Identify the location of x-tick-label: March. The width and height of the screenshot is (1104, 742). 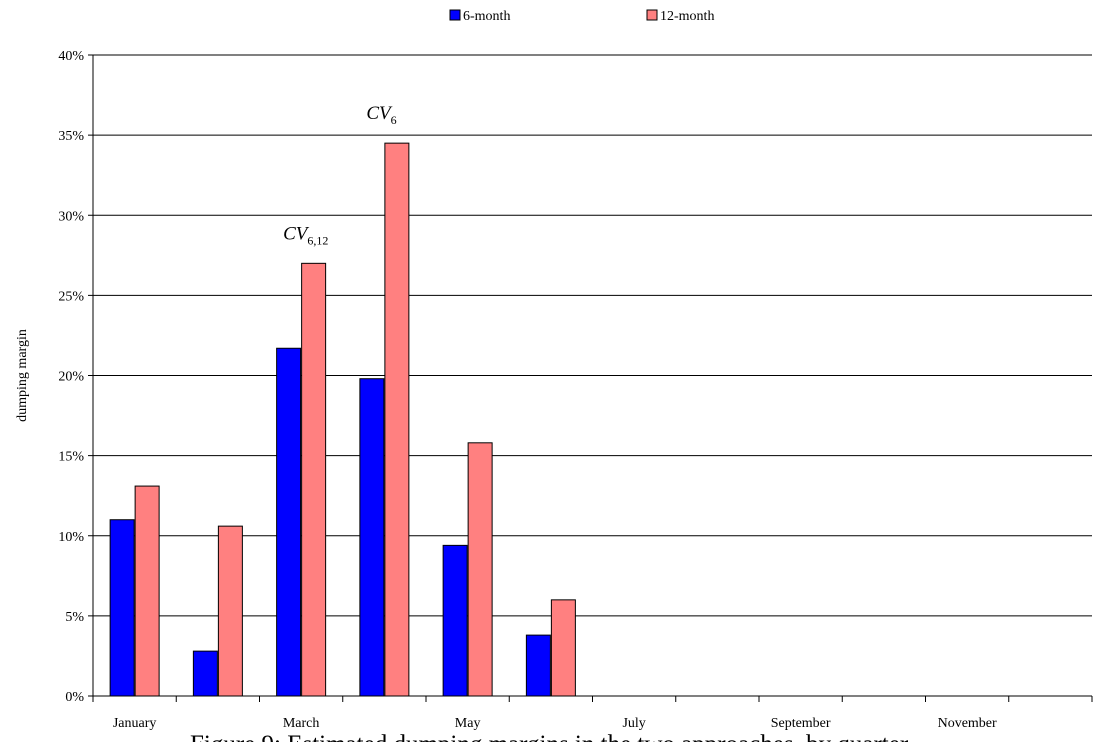
(301, 723).